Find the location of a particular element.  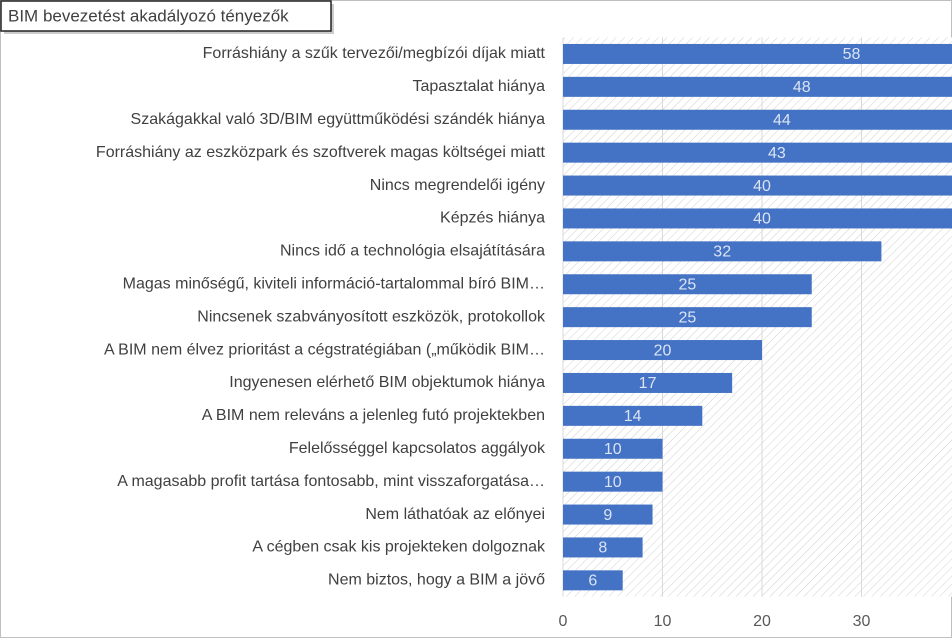

value-label: 9 is located at coordinates (607, 515).